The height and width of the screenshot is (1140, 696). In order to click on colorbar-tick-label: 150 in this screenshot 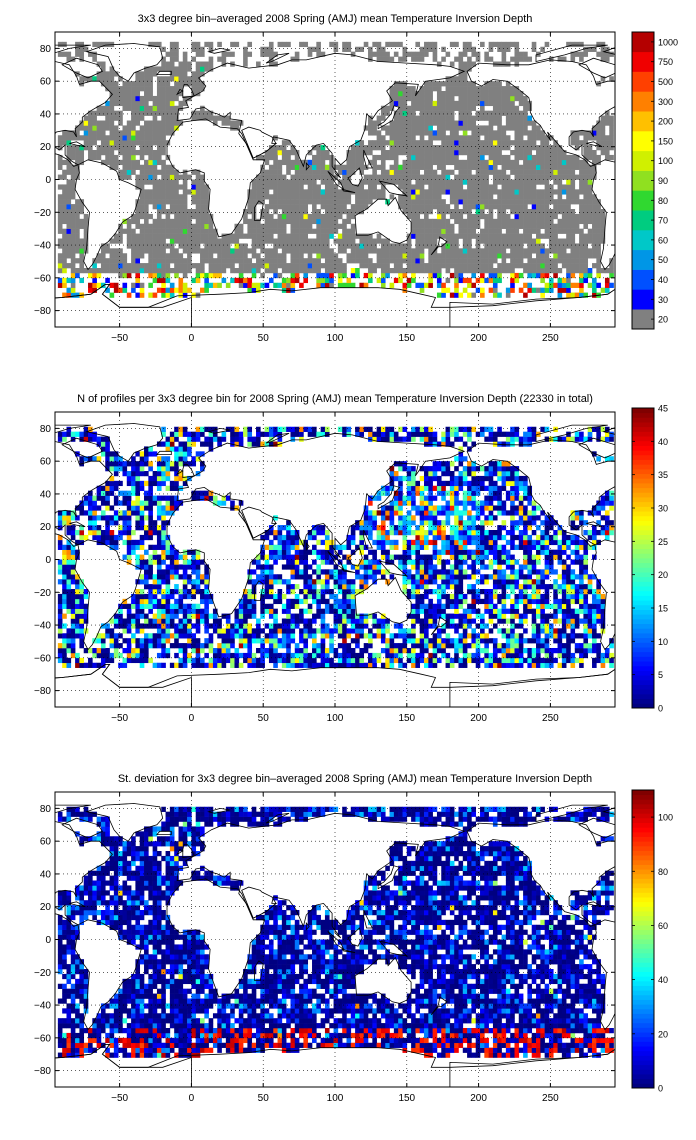, I will do `click(665, 141)`.